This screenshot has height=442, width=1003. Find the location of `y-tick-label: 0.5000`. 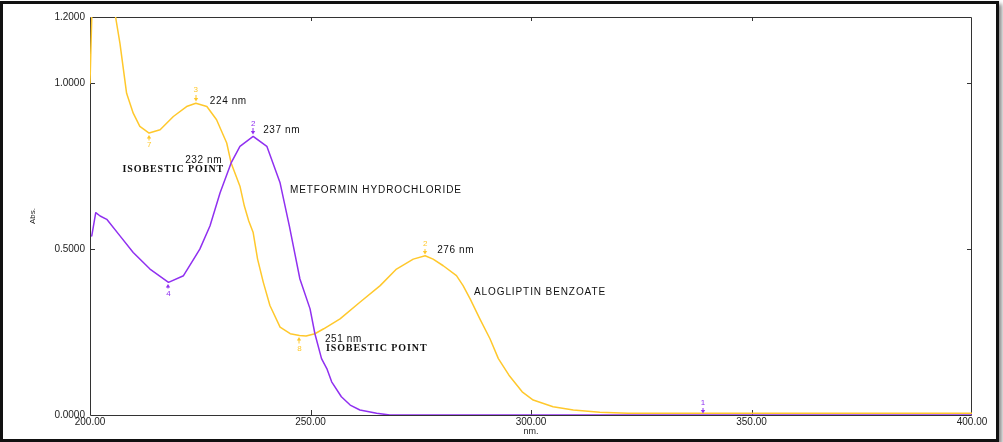

y-tick-label: 0.5000 is located at coordinates (70, 248).